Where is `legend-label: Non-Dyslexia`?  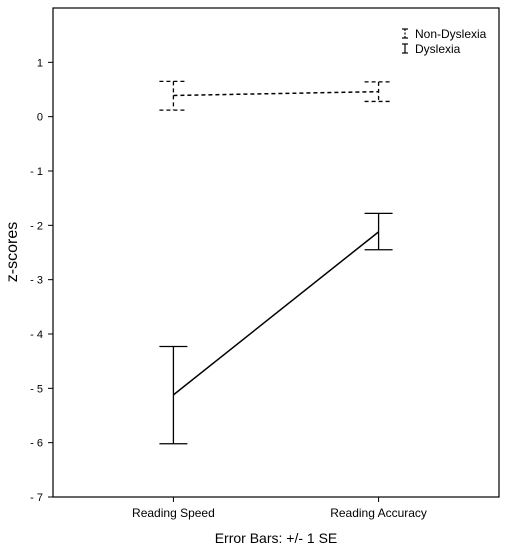
legend-label: Non-Dyslexia is located at coordinates (451, 34).